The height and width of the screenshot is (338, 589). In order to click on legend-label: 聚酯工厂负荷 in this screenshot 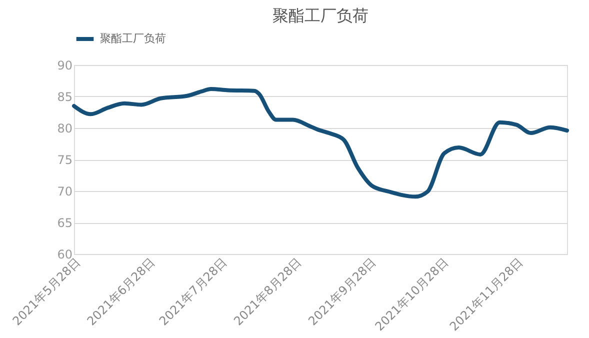, I will do `click(133, 38)`.